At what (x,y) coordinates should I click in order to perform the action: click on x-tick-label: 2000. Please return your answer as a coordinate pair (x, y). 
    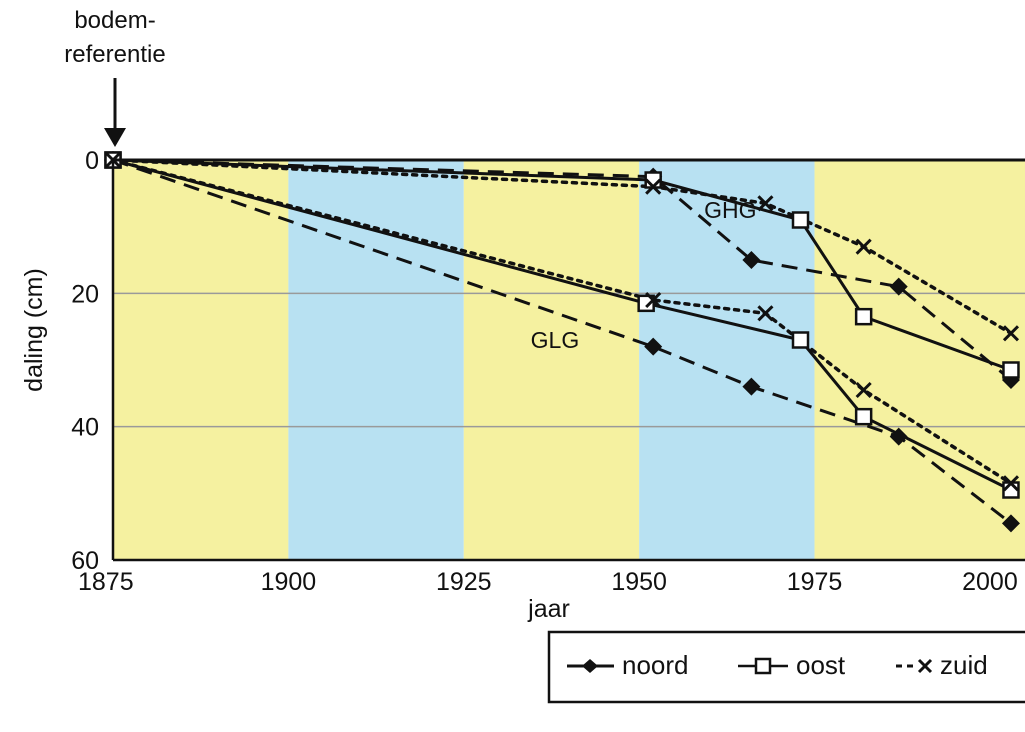
    Looking at the image, I should click on (990, 582).